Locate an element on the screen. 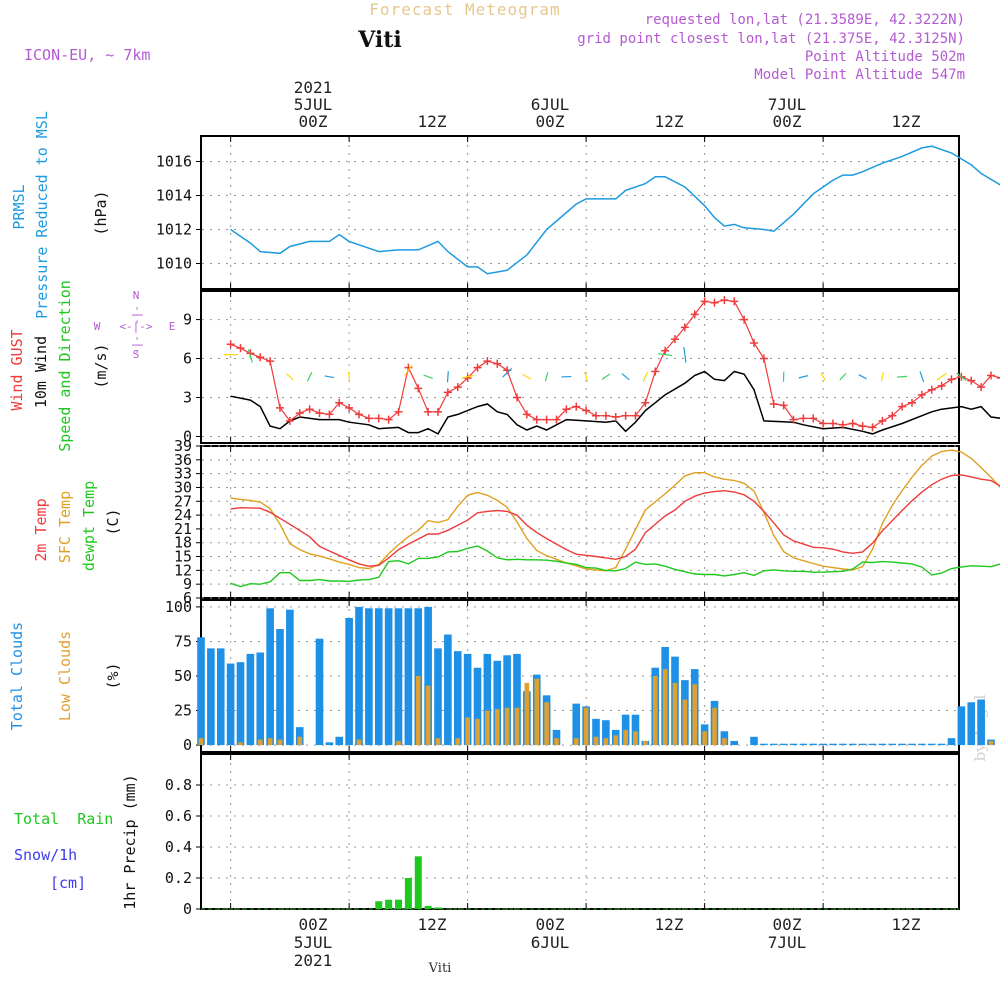 Image resolution: width=1000 pixels, height=1000 pixels. chart-title: Forecast Meteogram is located at coordinates (464, 9).